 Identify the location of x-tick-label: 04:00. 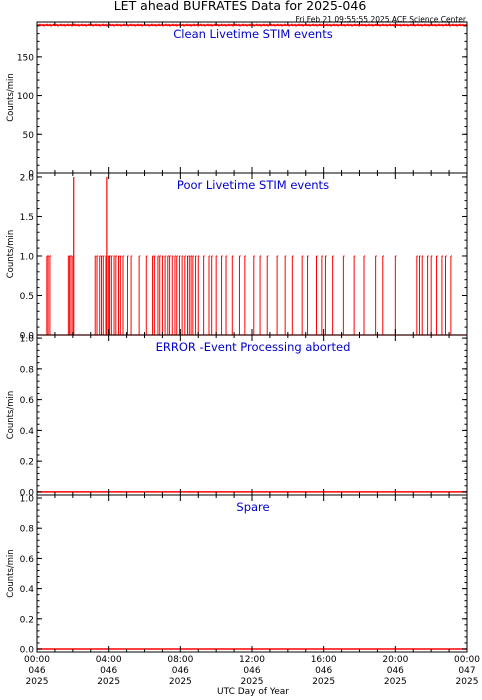
(109, 660).